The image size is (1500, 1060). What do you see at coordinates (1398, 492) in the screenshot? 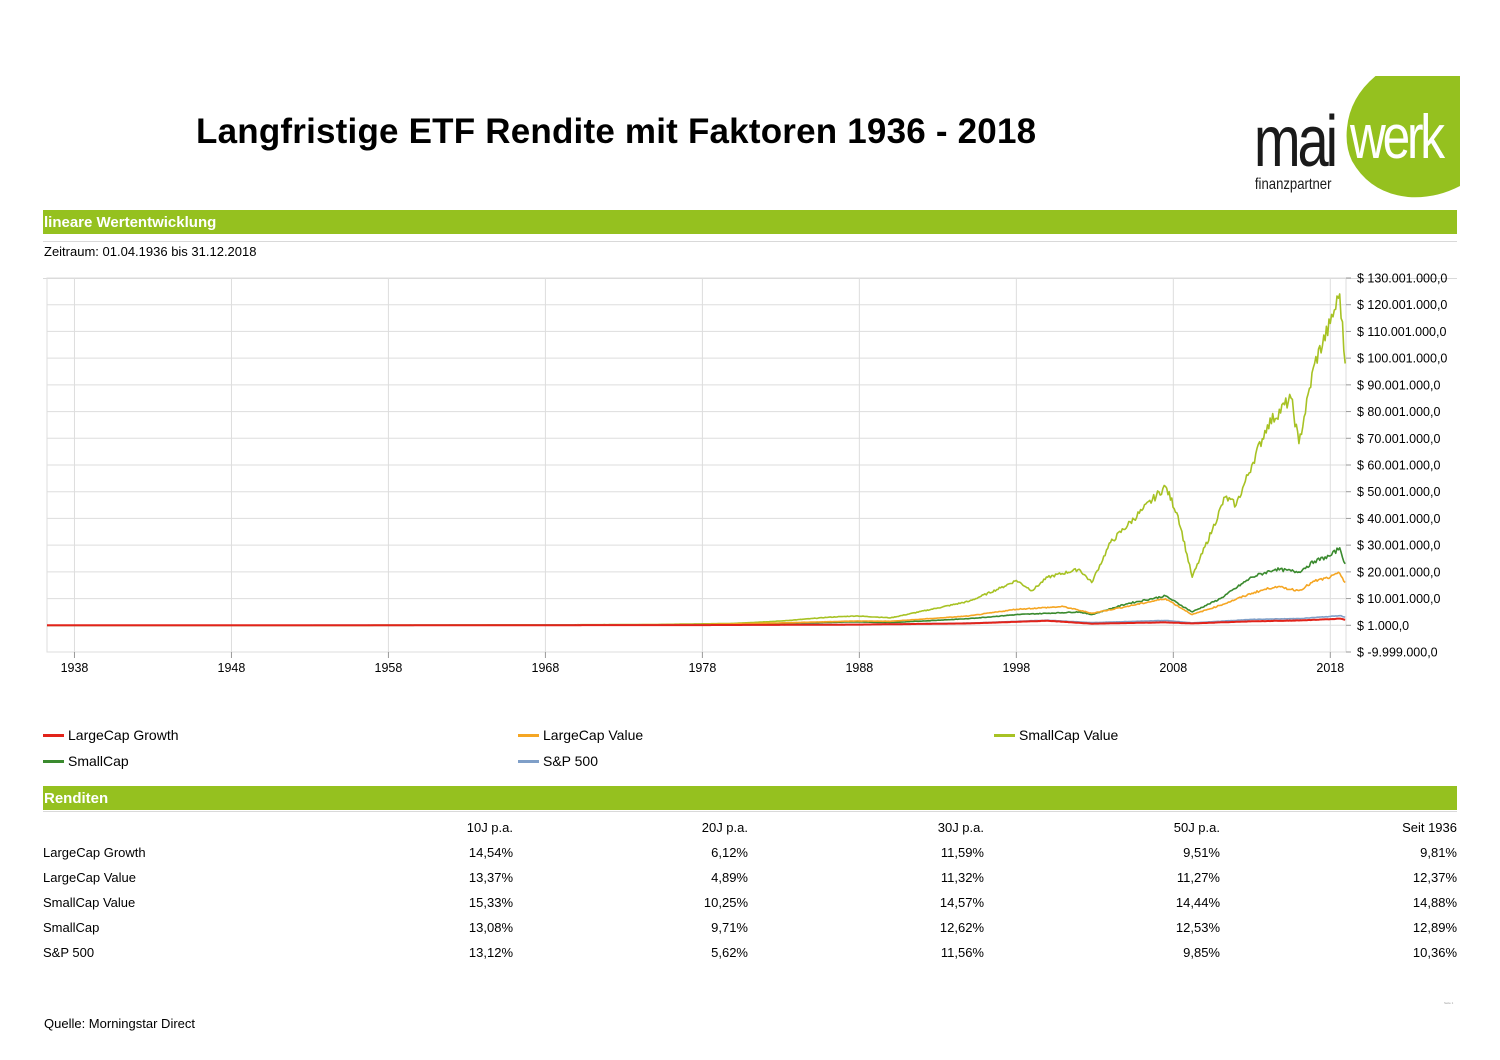
I see `y-tick-label: $ 50.001.000,0` at bounding box center [1398, 492].